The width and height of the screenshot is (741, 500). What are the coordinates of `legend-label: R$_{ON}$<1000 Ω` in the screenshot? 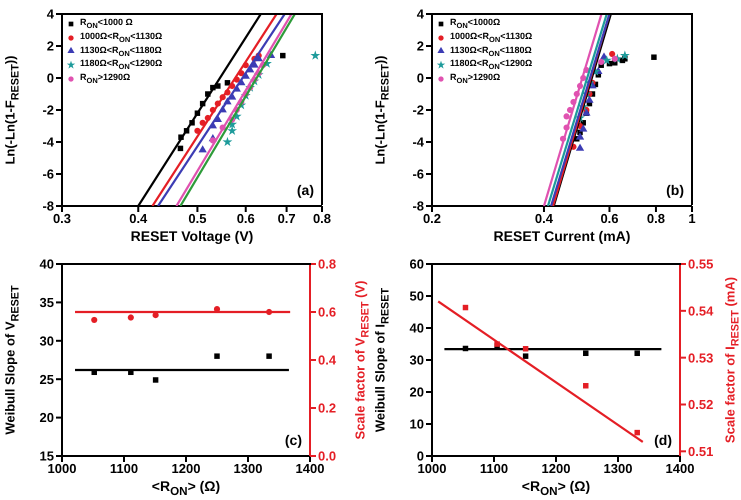 It's located at (106, 24).